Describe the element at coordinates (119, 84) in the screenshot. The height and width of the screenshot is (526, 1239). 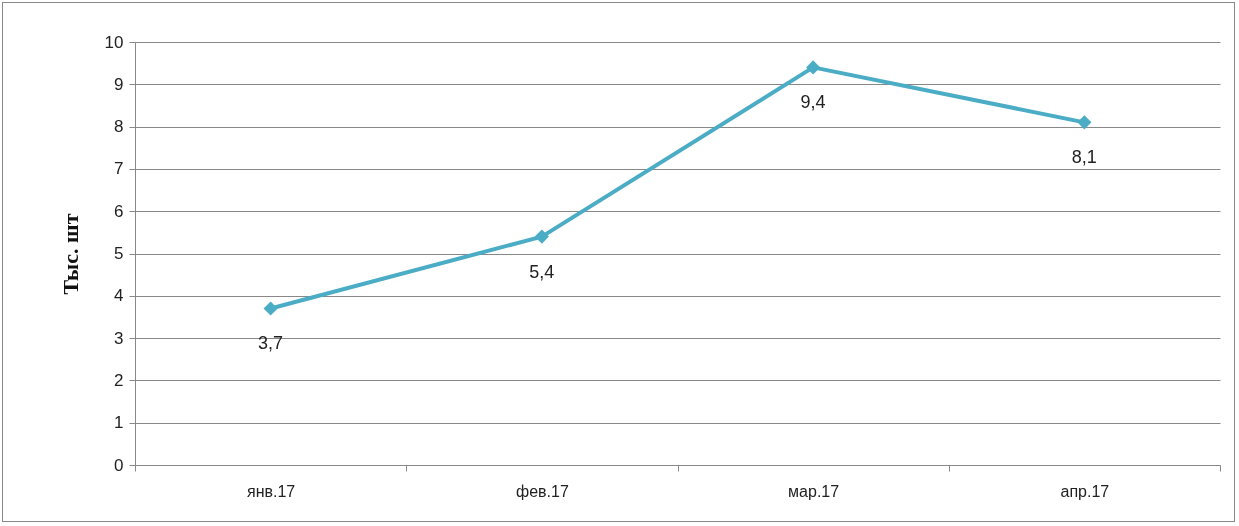
I see `y-tick-label: 9` at that location.